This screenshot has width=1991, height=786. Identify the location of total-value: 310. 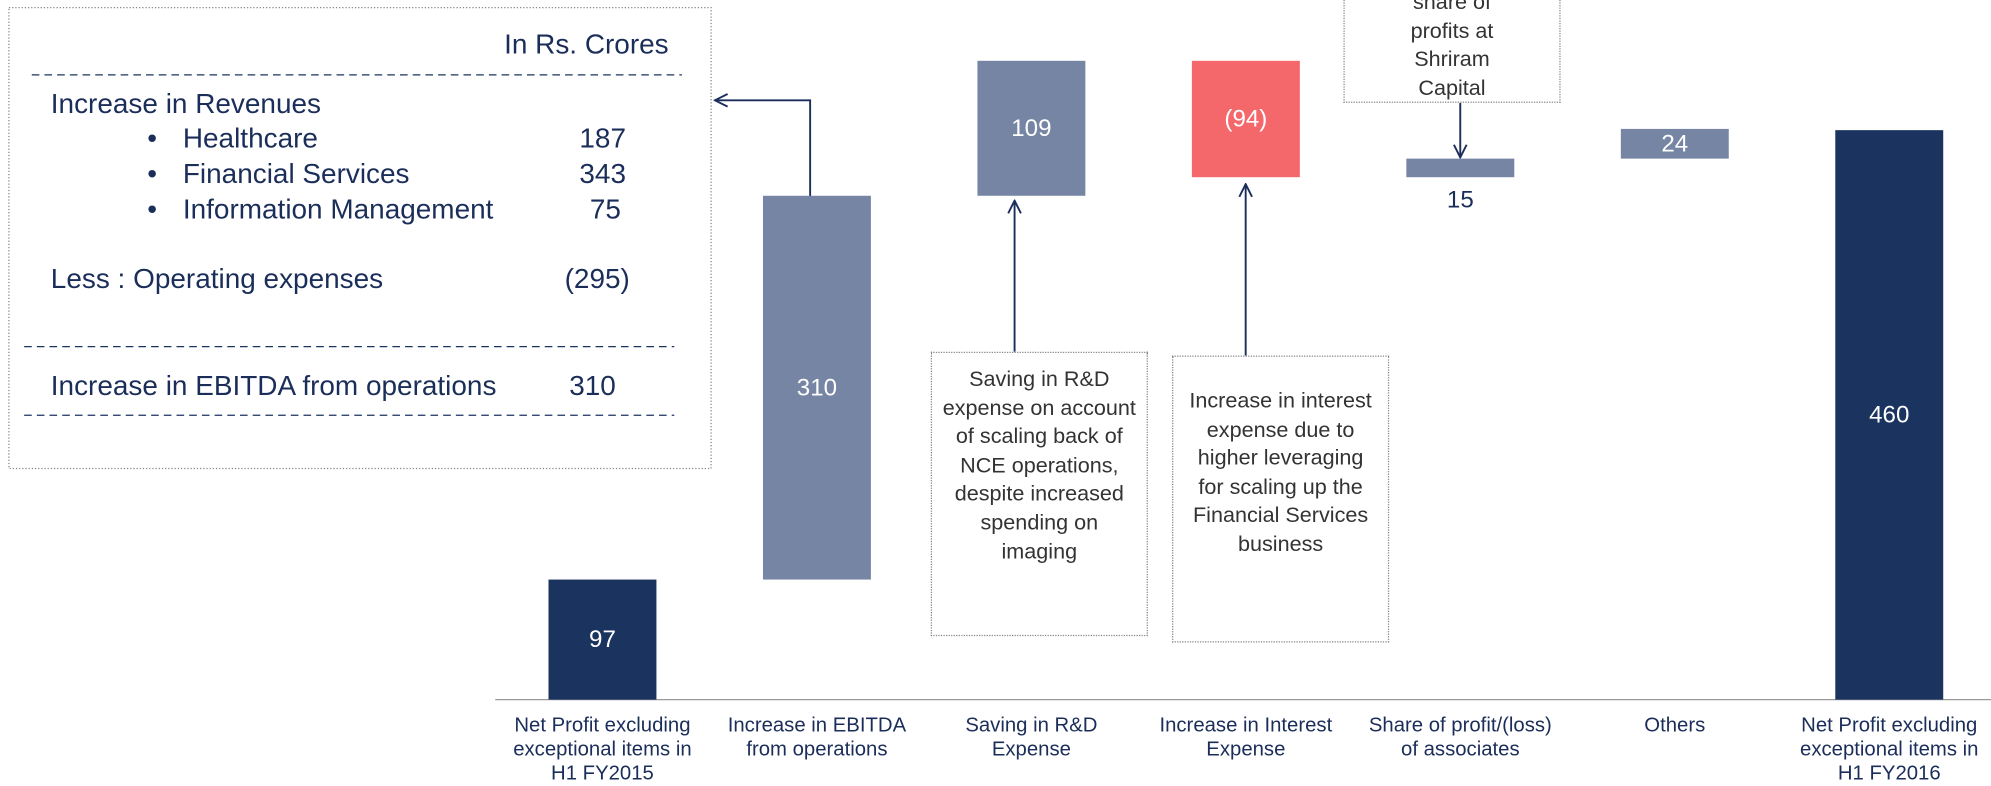
(592, 385).